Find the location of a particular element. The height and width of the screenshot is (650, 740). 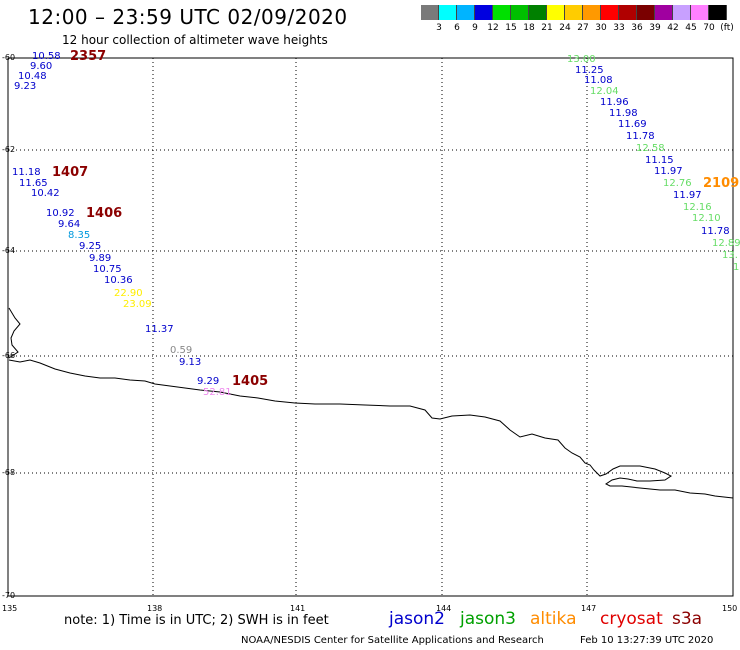

colorbar-label: 36 is located at coordinates (637, 28).